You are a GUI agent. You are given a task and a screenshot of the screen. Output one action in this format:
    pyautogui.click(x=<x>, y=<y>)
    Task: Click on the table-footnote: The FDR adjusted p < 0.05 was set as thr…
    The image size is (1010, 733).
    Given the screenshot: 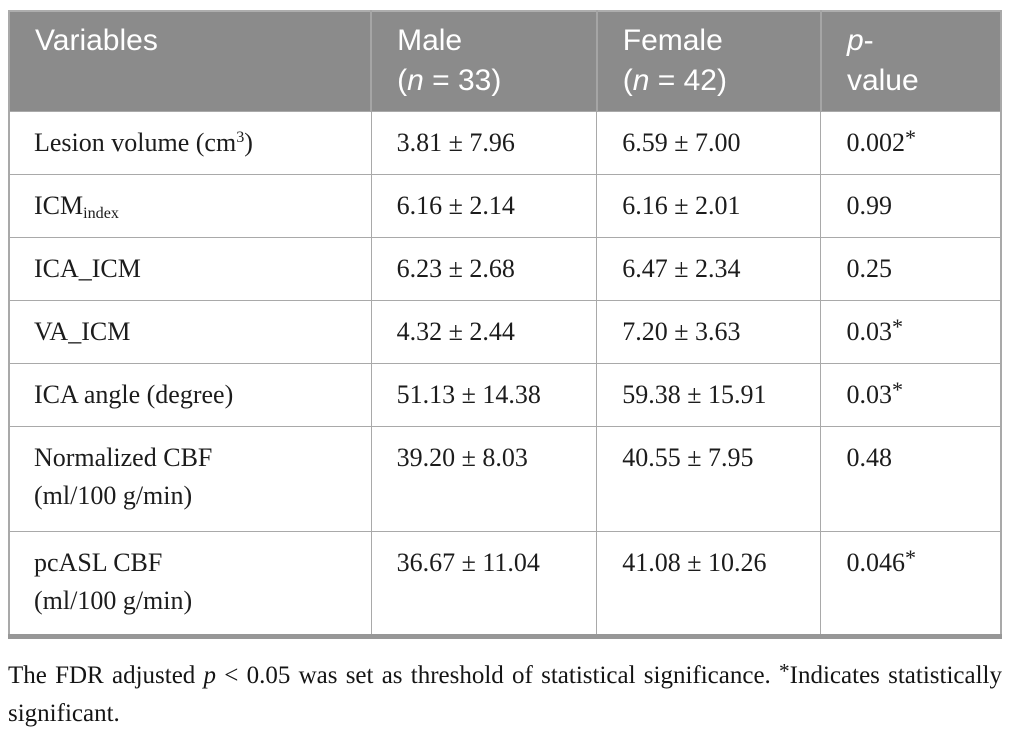 What is the action you would take?
    pyautogui.click(x=505, y=695)
    